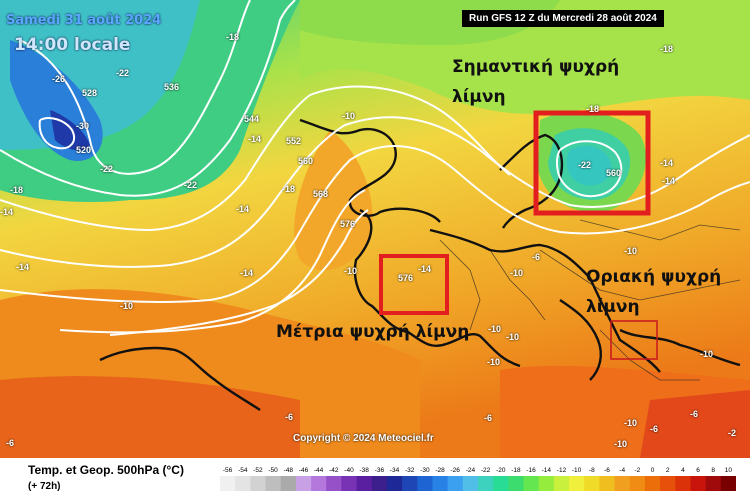  I want to click on annotation-moderate-cold-pool: Μέτρια ψυχρή λίμνη, so click(373, 332).